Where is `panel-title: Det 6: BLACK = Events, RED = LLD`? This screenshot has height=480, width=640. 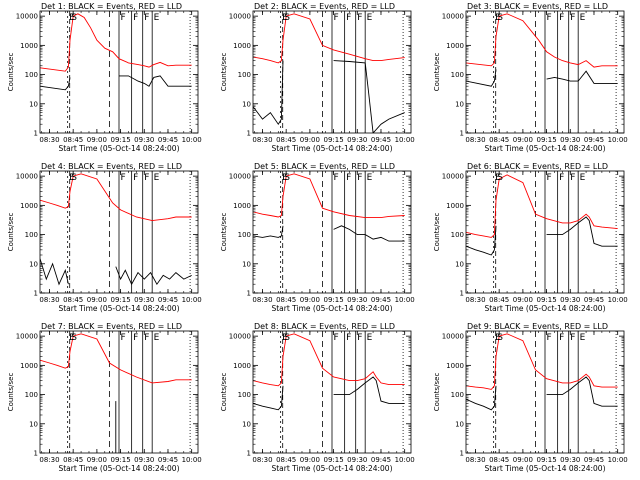
panel-title: Det 6: BLACK = Events, RED = LLD is located at coordinates (537, 166).